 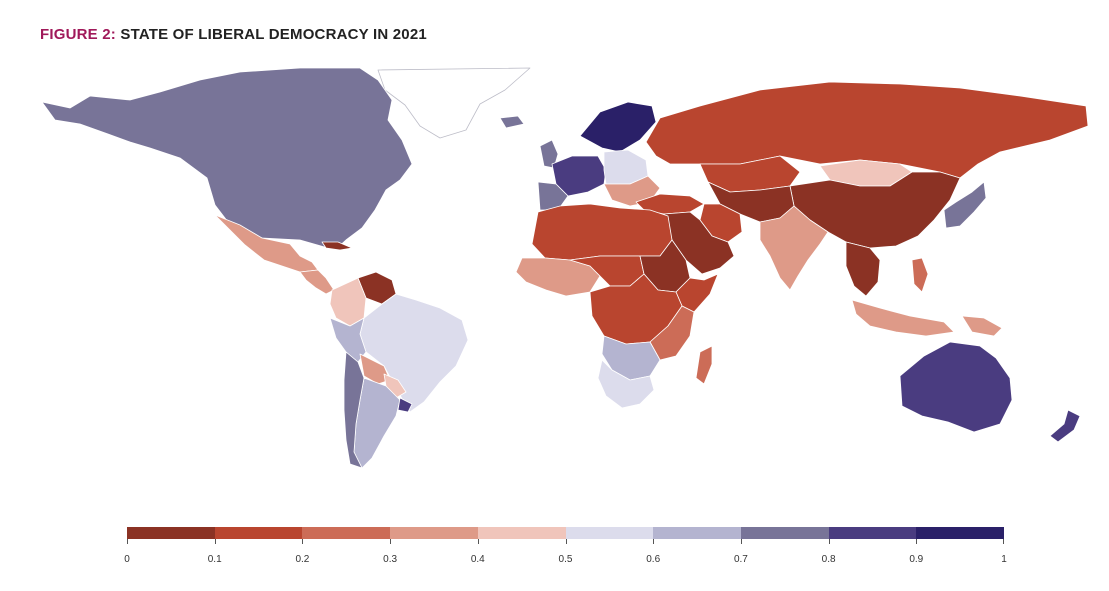 I want to click on color-scale-legend: 0 0.1 0.2 0.3 0.4 0.5 0.6 0.7 0.8 0.9 1, so click(x=565, y=549).